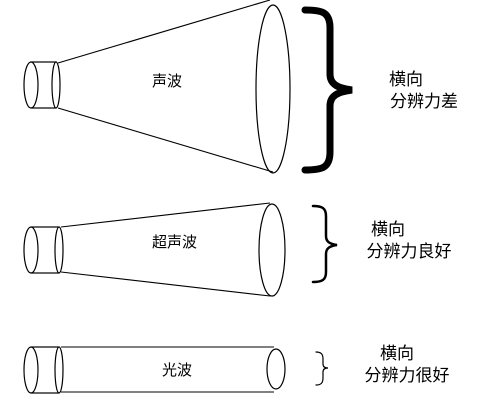 The height and width of the screenshot is (408, 497). Describe the element at coordinates (174, 242) in the screenshot. I see `wave-label-ultrasound: 超声波` at that location.